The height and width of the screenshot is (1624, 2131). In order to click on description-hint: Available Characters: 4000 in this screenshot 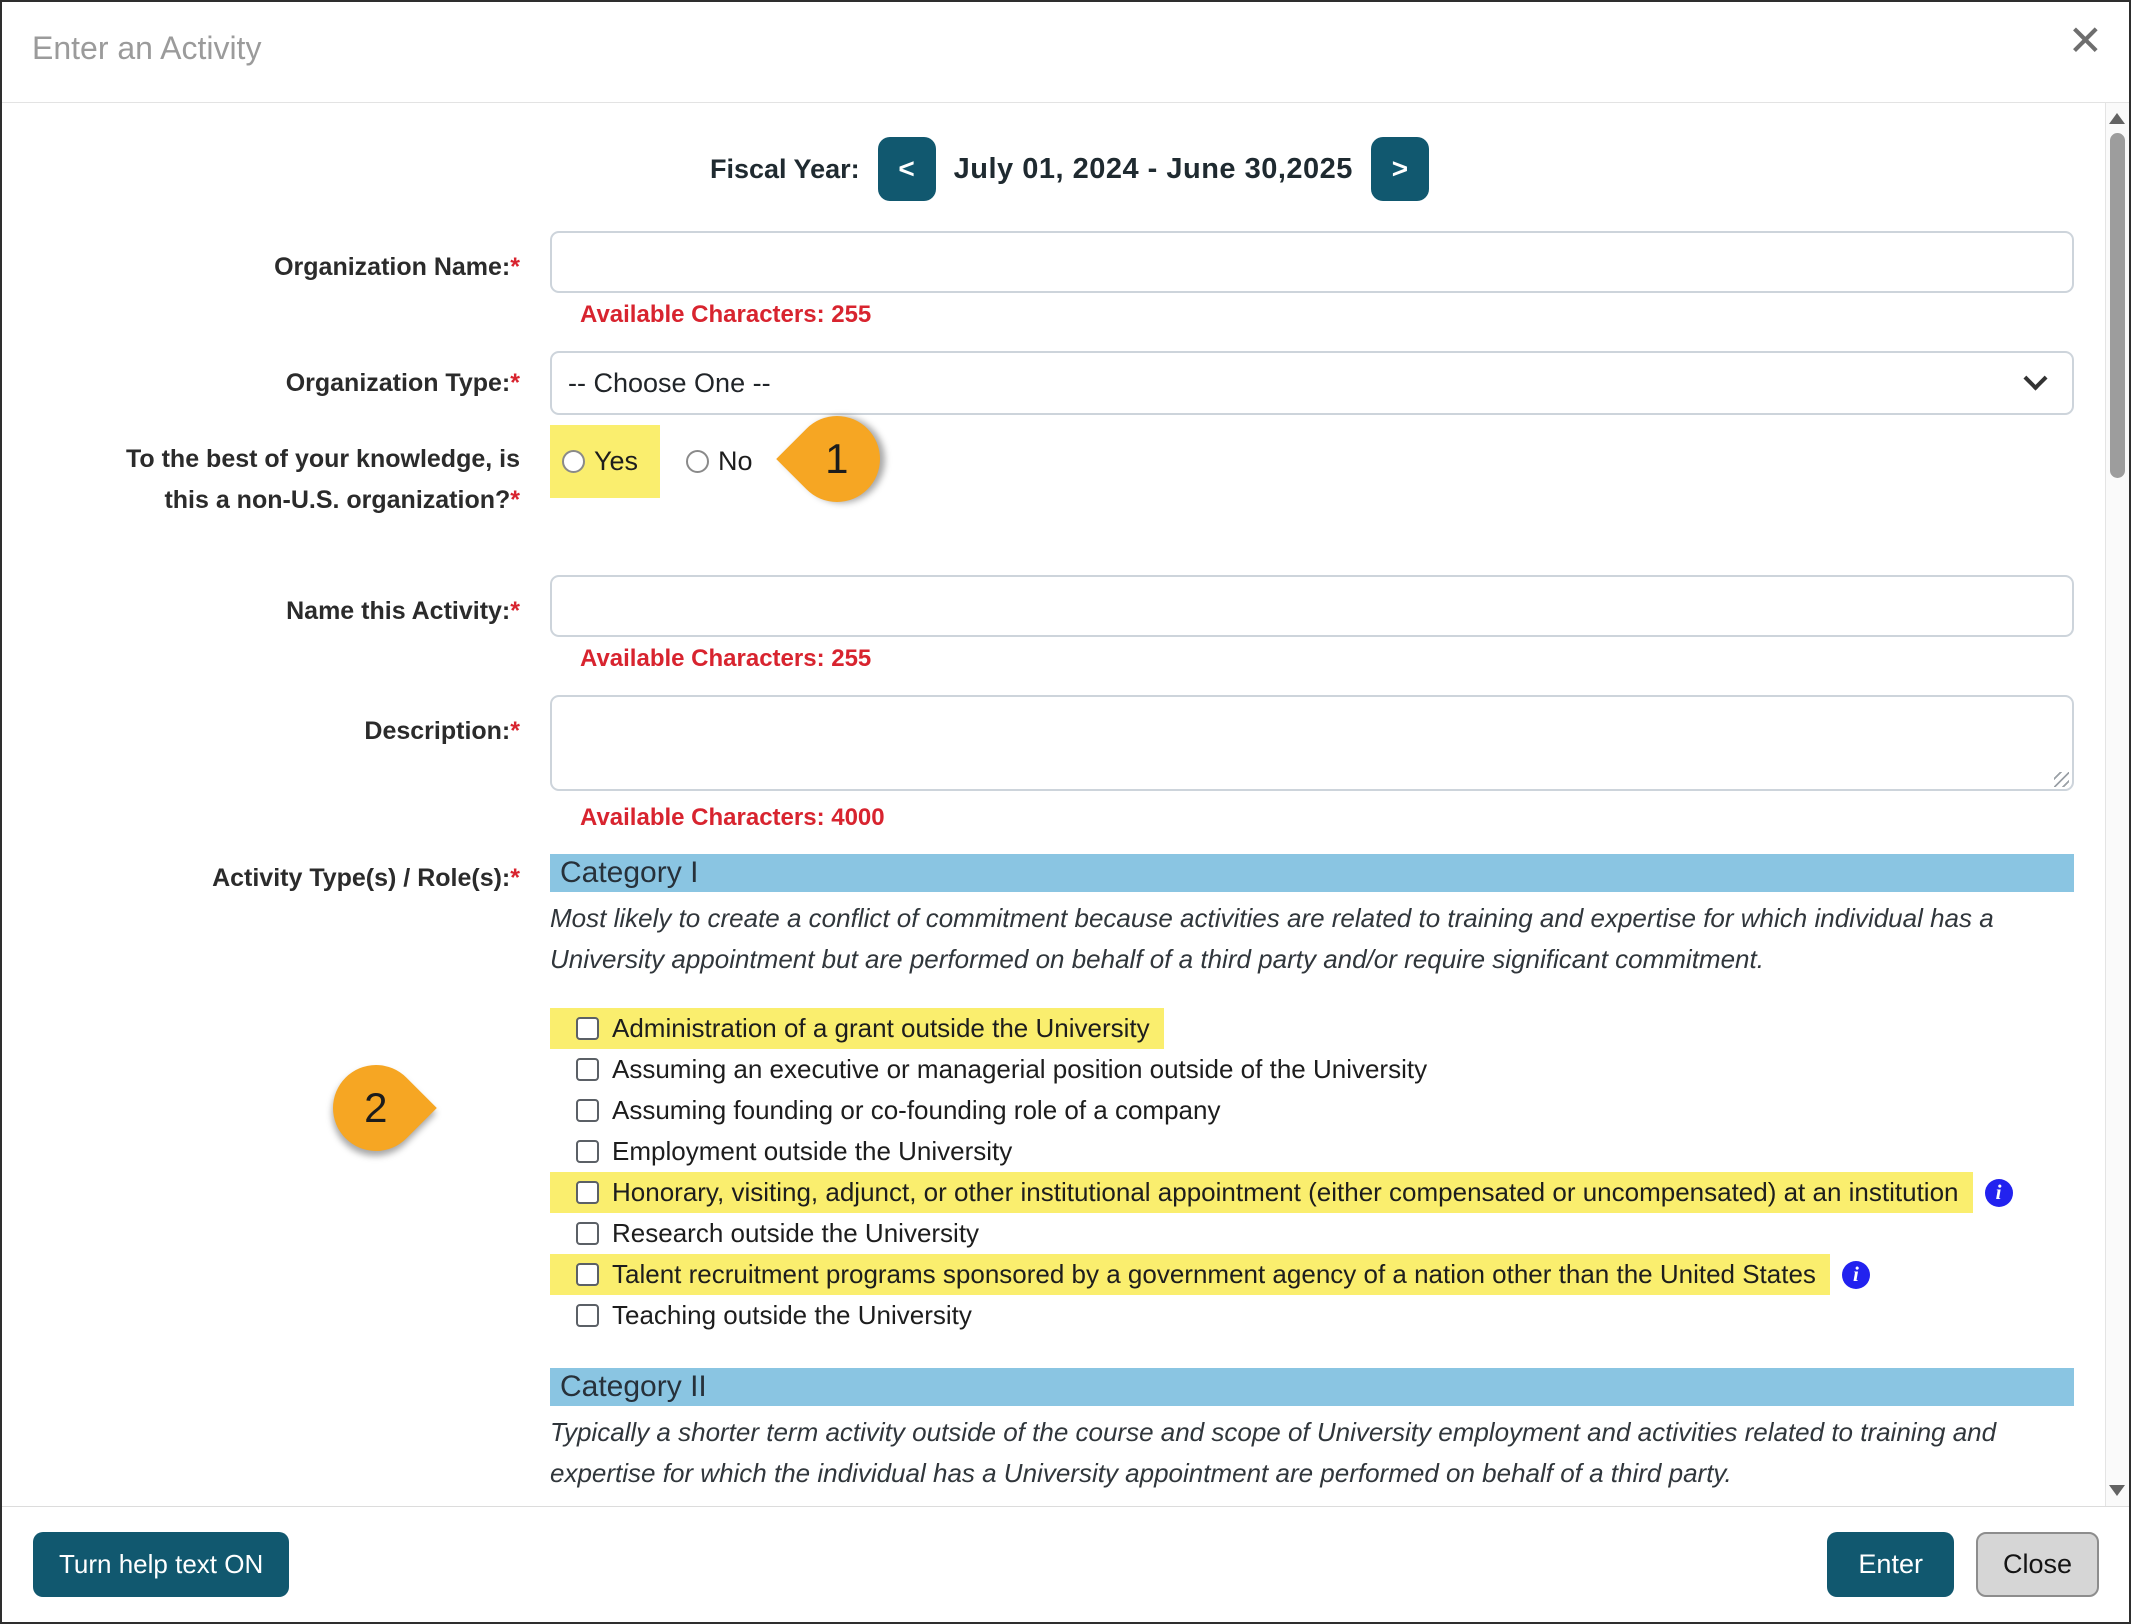, I will do `click(732, 817)`.